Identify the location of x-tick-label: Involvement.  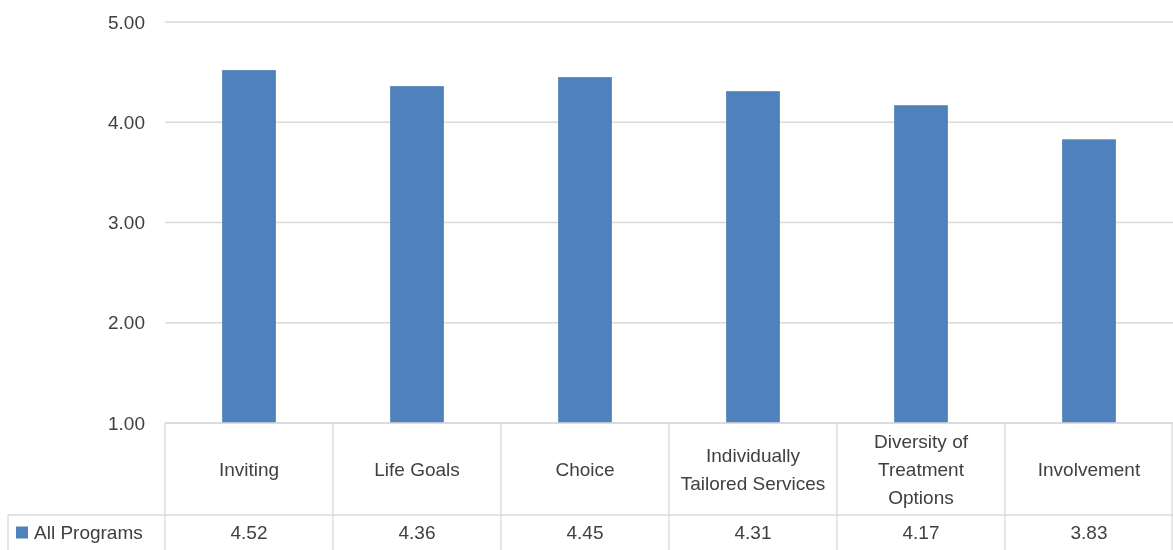
(1089, 469).